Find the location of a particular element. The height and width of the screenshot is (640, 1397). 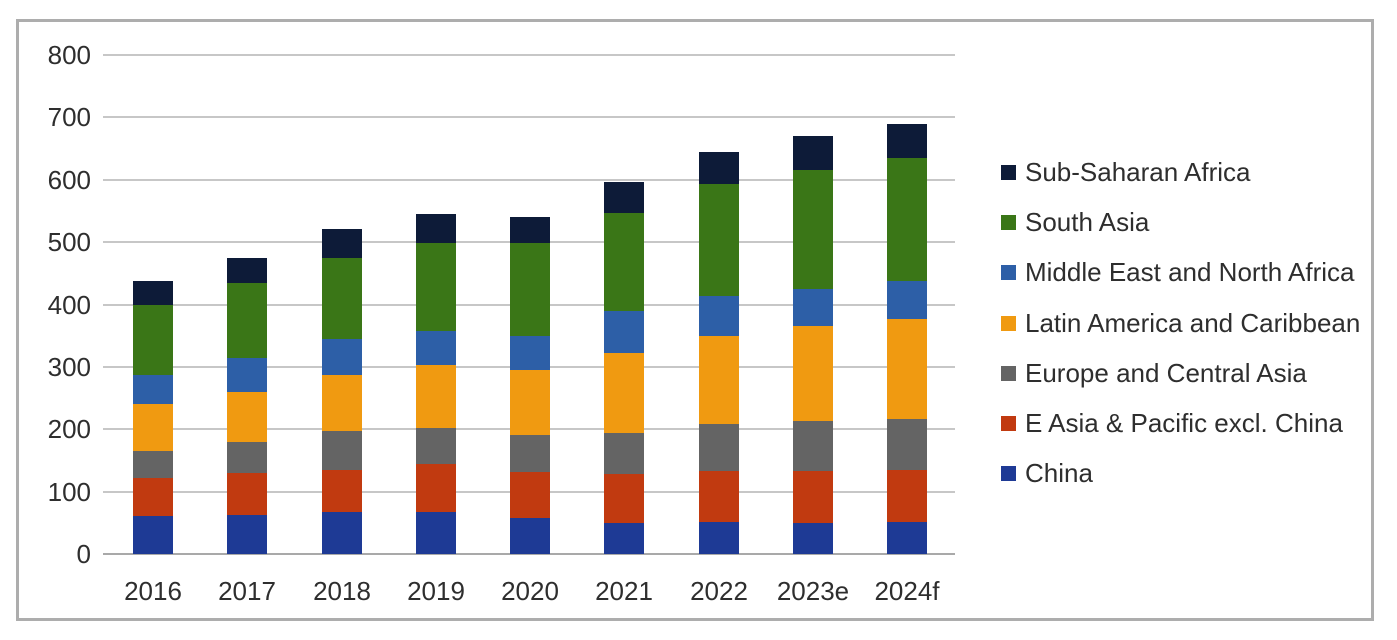

x-tick-label: 2017 is located at coordinates (247, 591).